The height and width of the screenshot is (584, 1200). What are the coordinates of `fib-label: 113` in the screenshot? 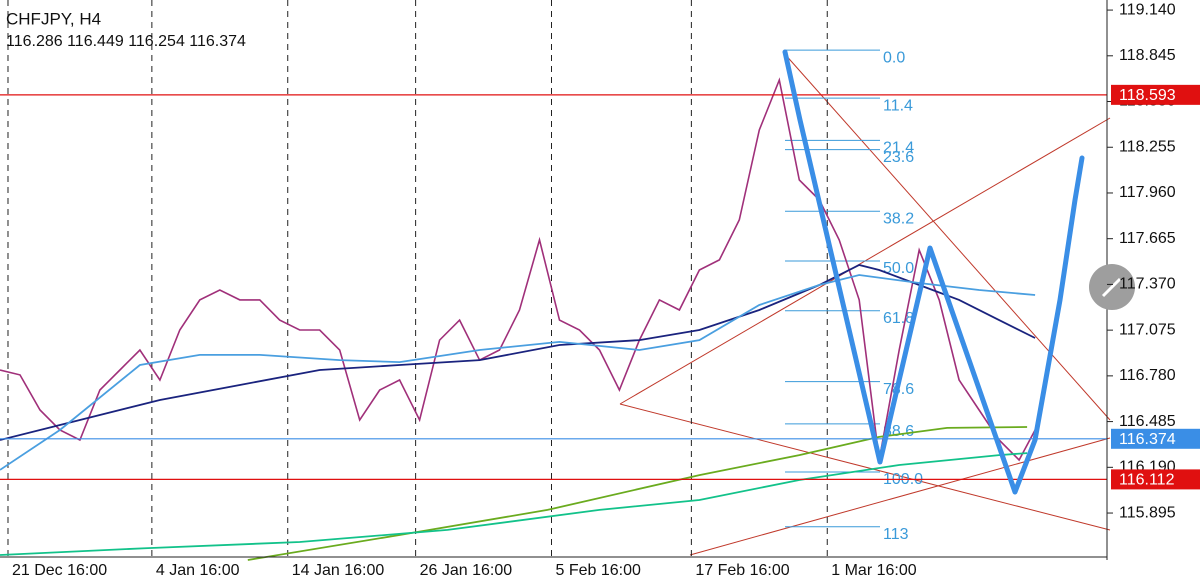 It's located at (896, 534).